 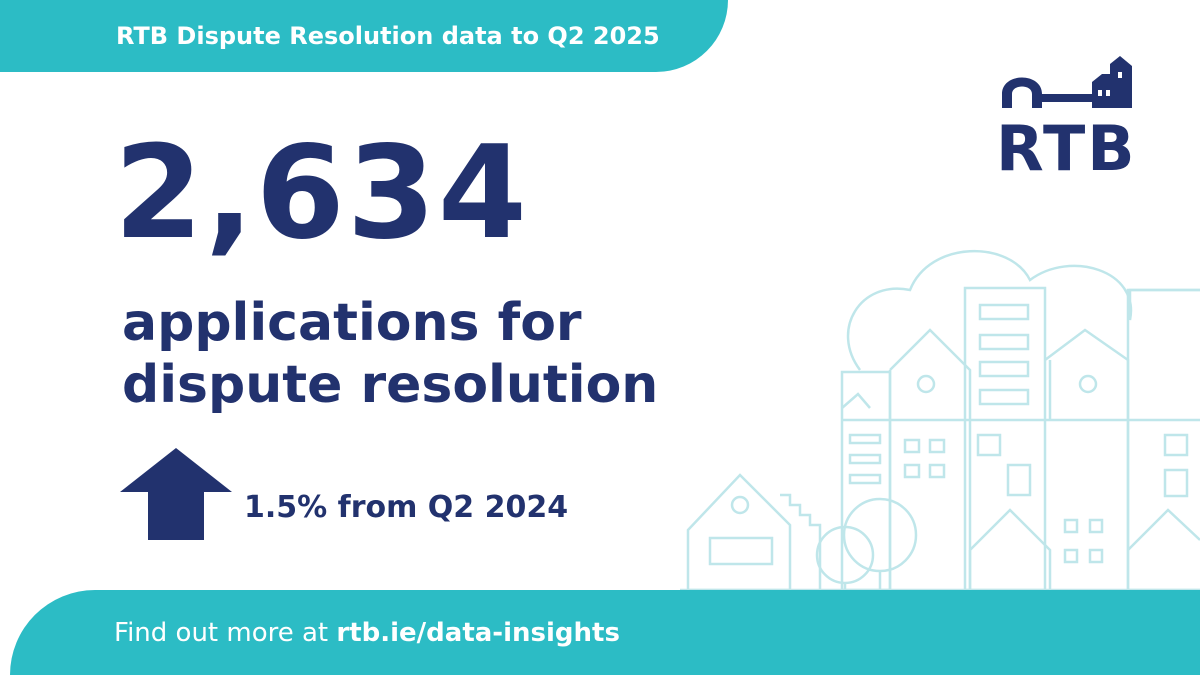 What do you see at coordinates (176, 494) in the screenshot?
I see `up-arrow` at bounding box center [176, 494].